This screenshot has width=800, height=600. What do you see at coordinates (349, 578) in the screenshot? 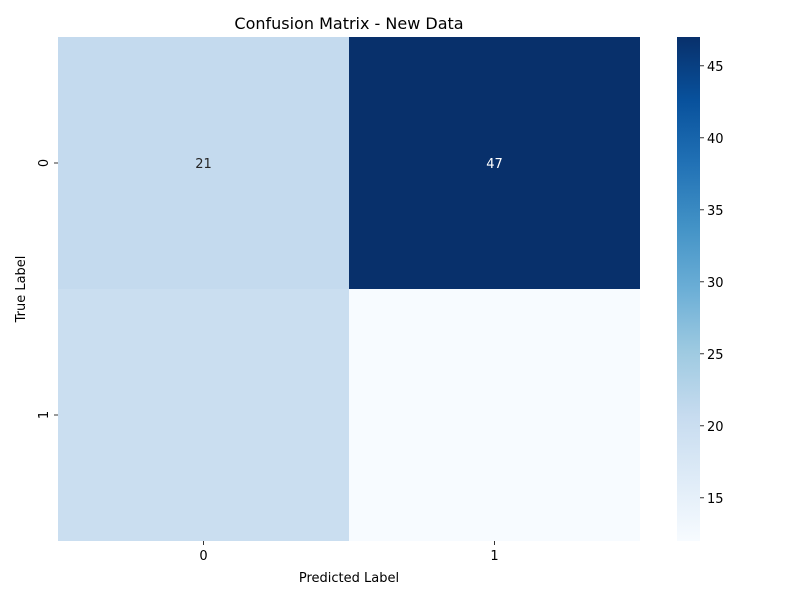
I see `x-axis-label: Predicted Label` at bounding box center [349, 578].